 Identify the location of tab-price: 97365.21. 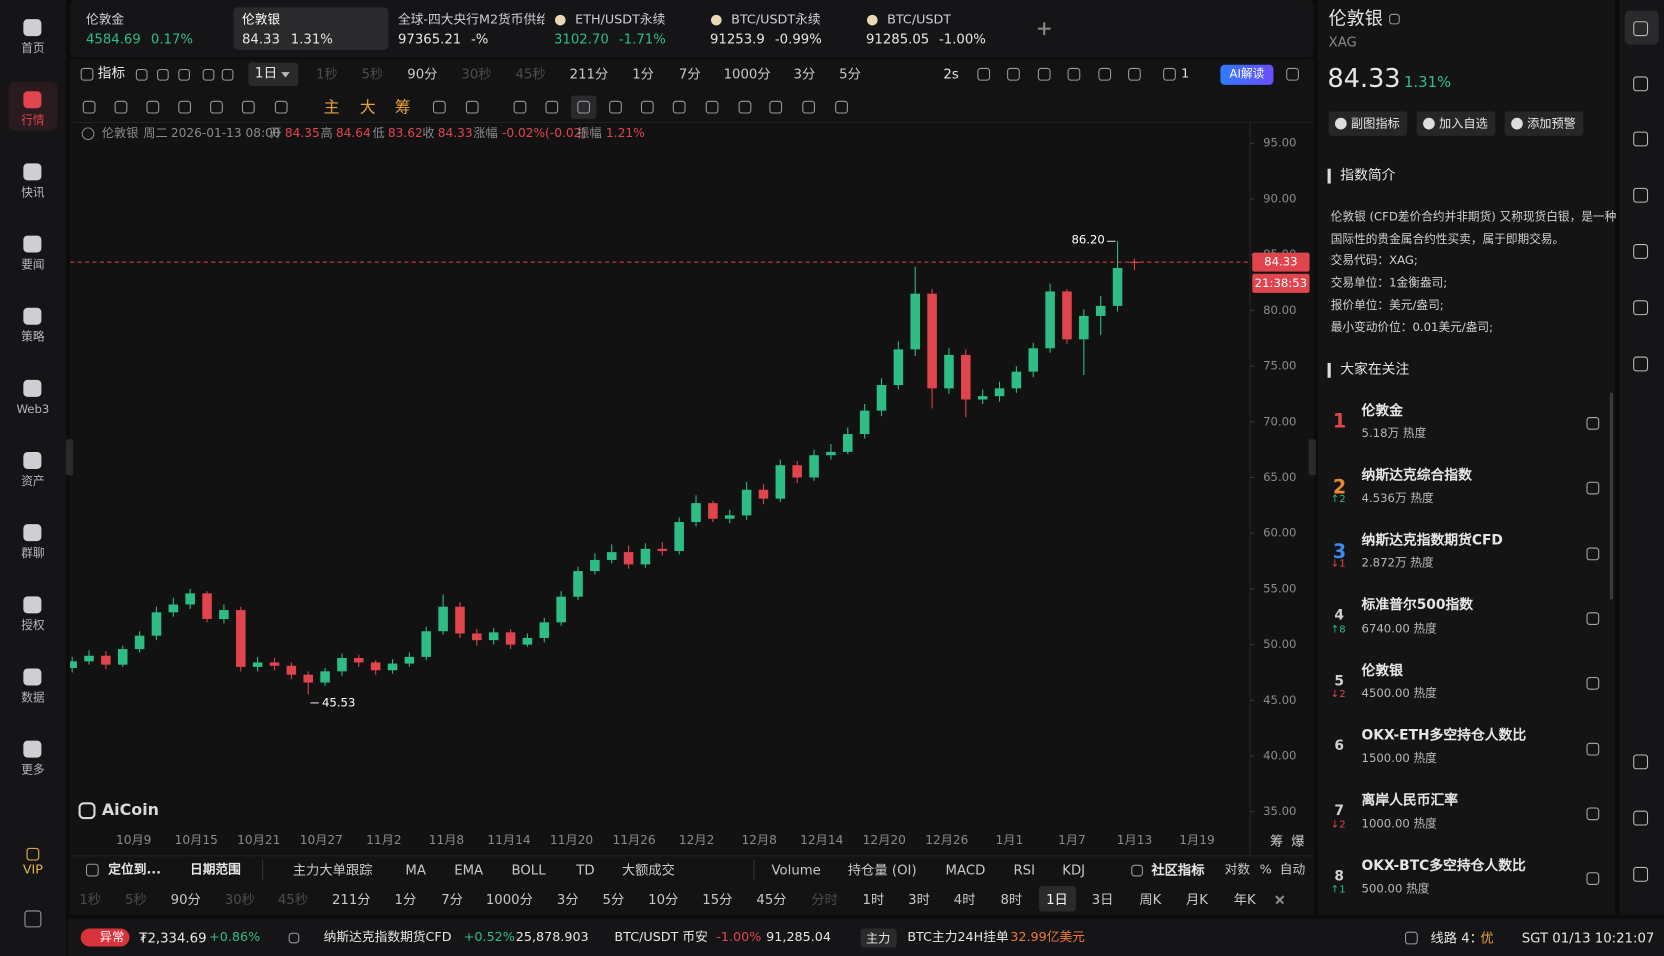
(429, 38).